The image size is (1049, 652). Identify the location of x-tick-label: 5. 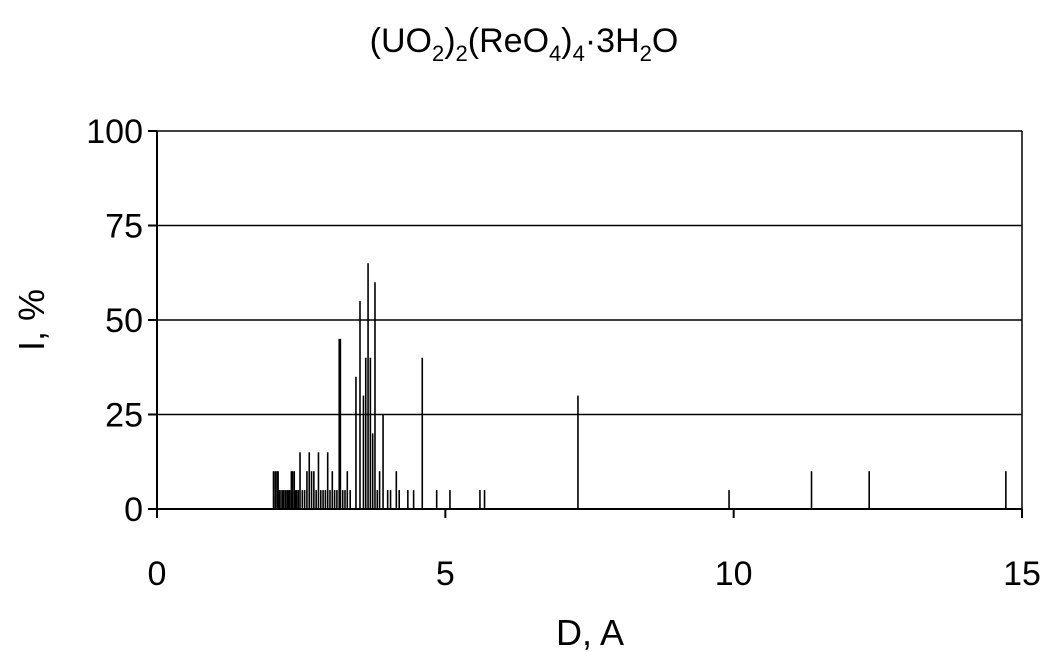
(445, 574).